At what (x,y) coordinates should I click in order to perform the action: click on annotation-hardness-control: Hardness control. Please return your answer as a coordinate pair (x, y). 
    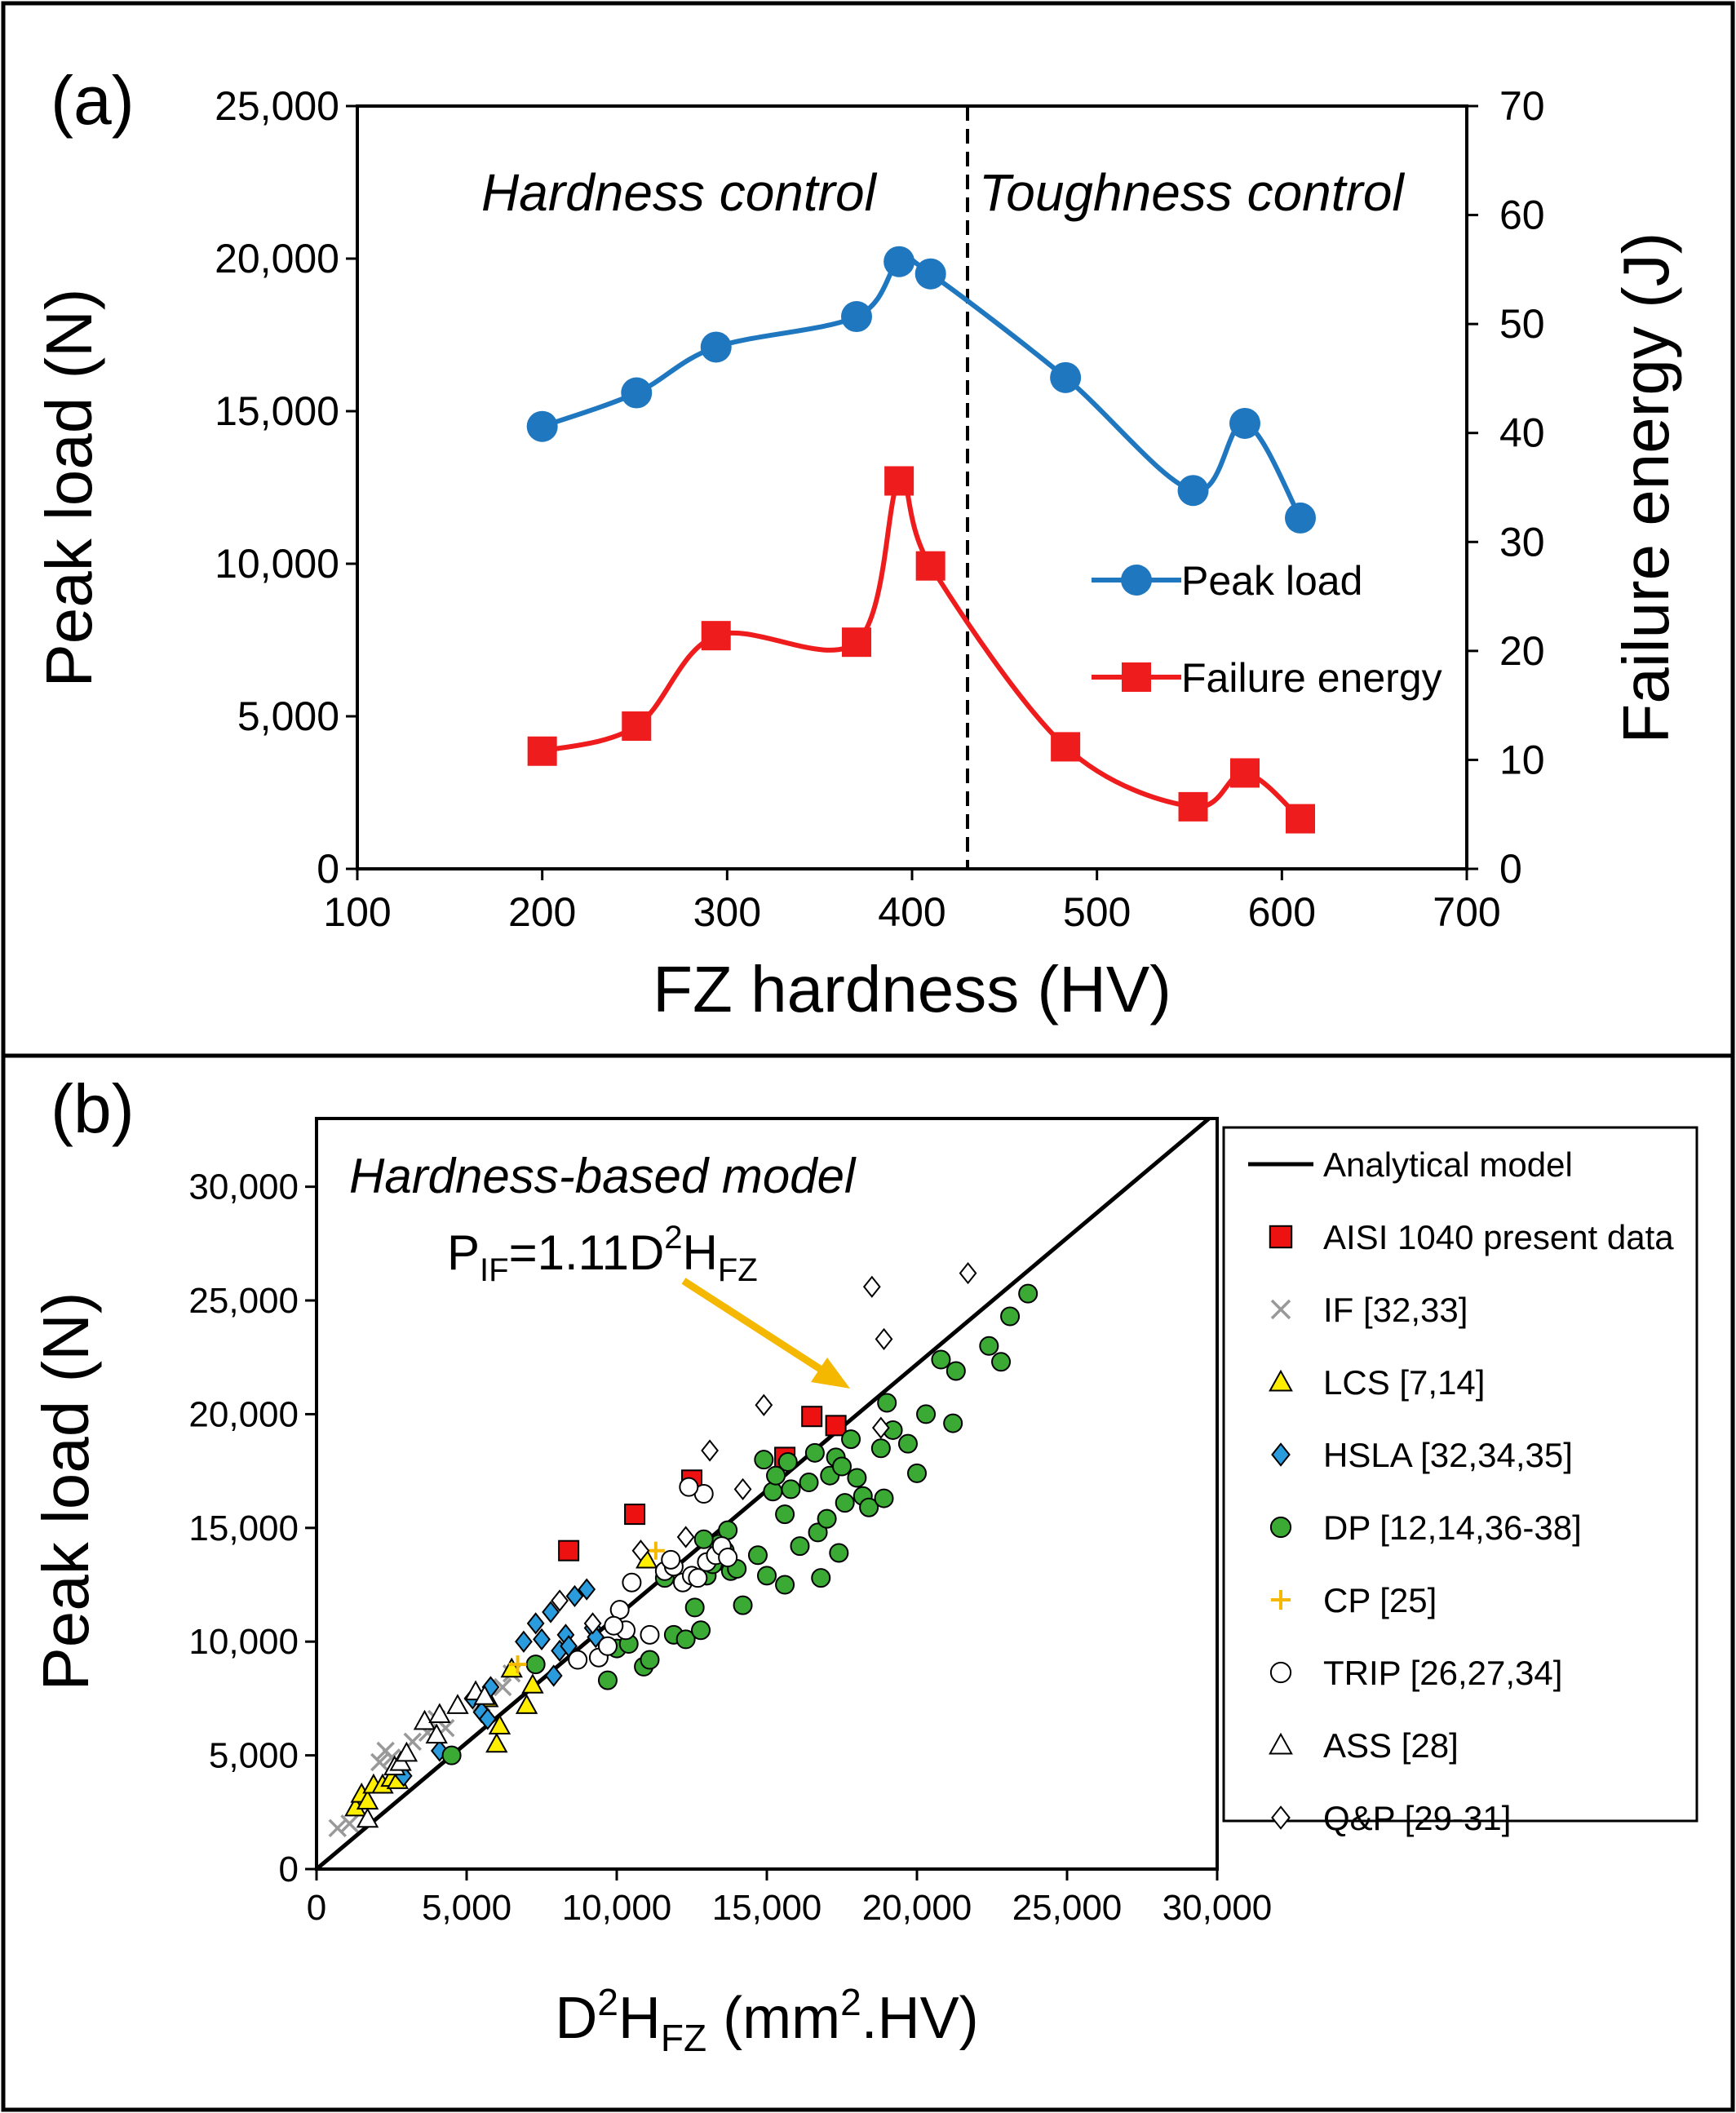
    Looking at the image, I should click on (679, 192).